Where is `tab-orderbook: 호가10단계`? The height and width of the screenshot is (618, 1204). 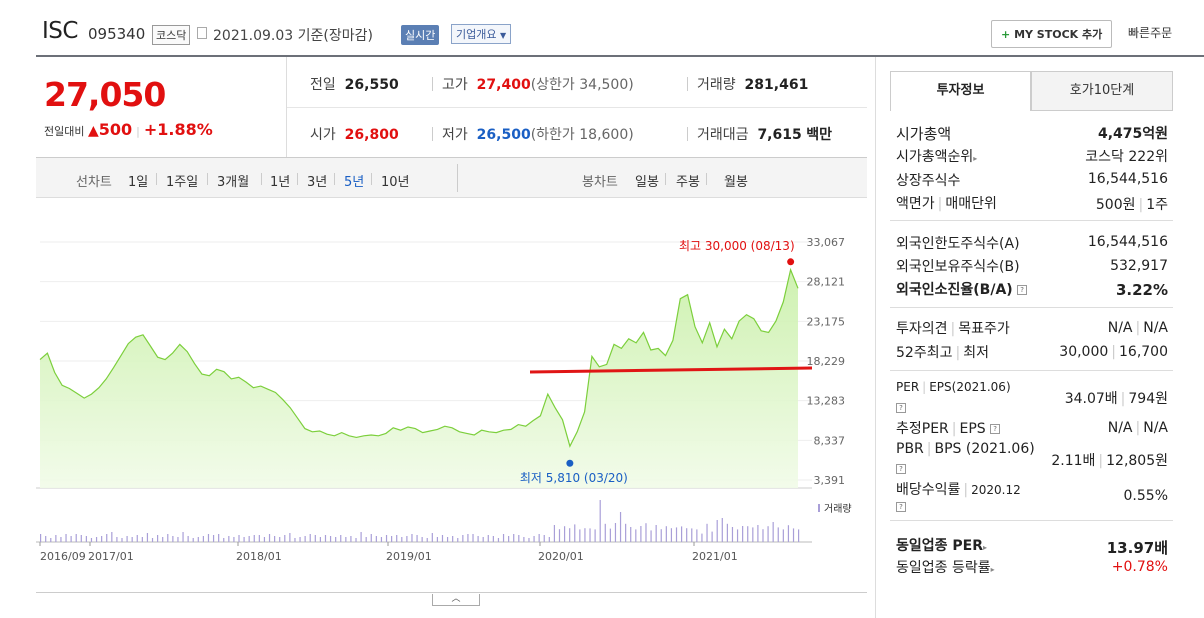 tab-orderbook: 호가10단계 is located at coordinates (1102, 91).